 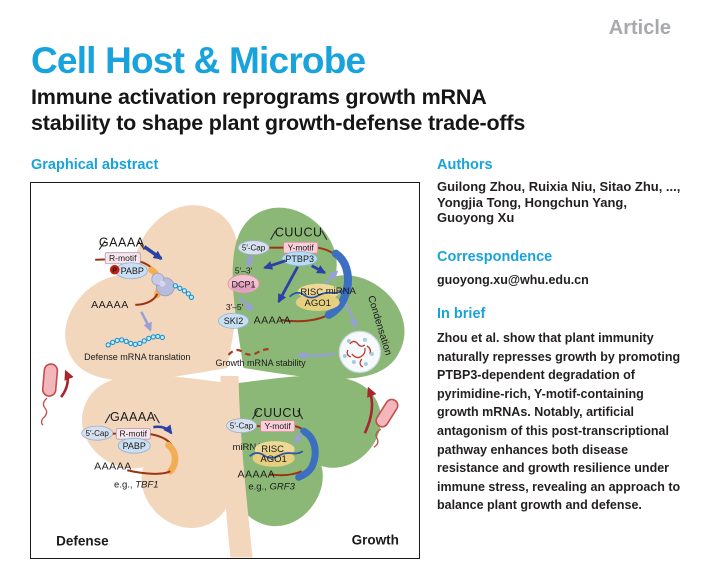 What do you see at coordinates (233, 320) in the screenshot?
I see `ski2-ellipse` at bounding box center [233, 320].